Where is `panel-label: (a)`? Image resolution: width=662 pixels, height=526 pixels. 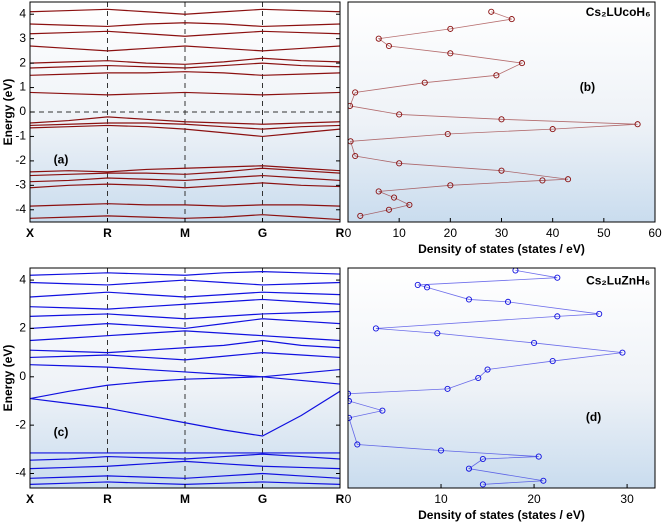 panel-label: (a) is located at coordinates (61, 160).